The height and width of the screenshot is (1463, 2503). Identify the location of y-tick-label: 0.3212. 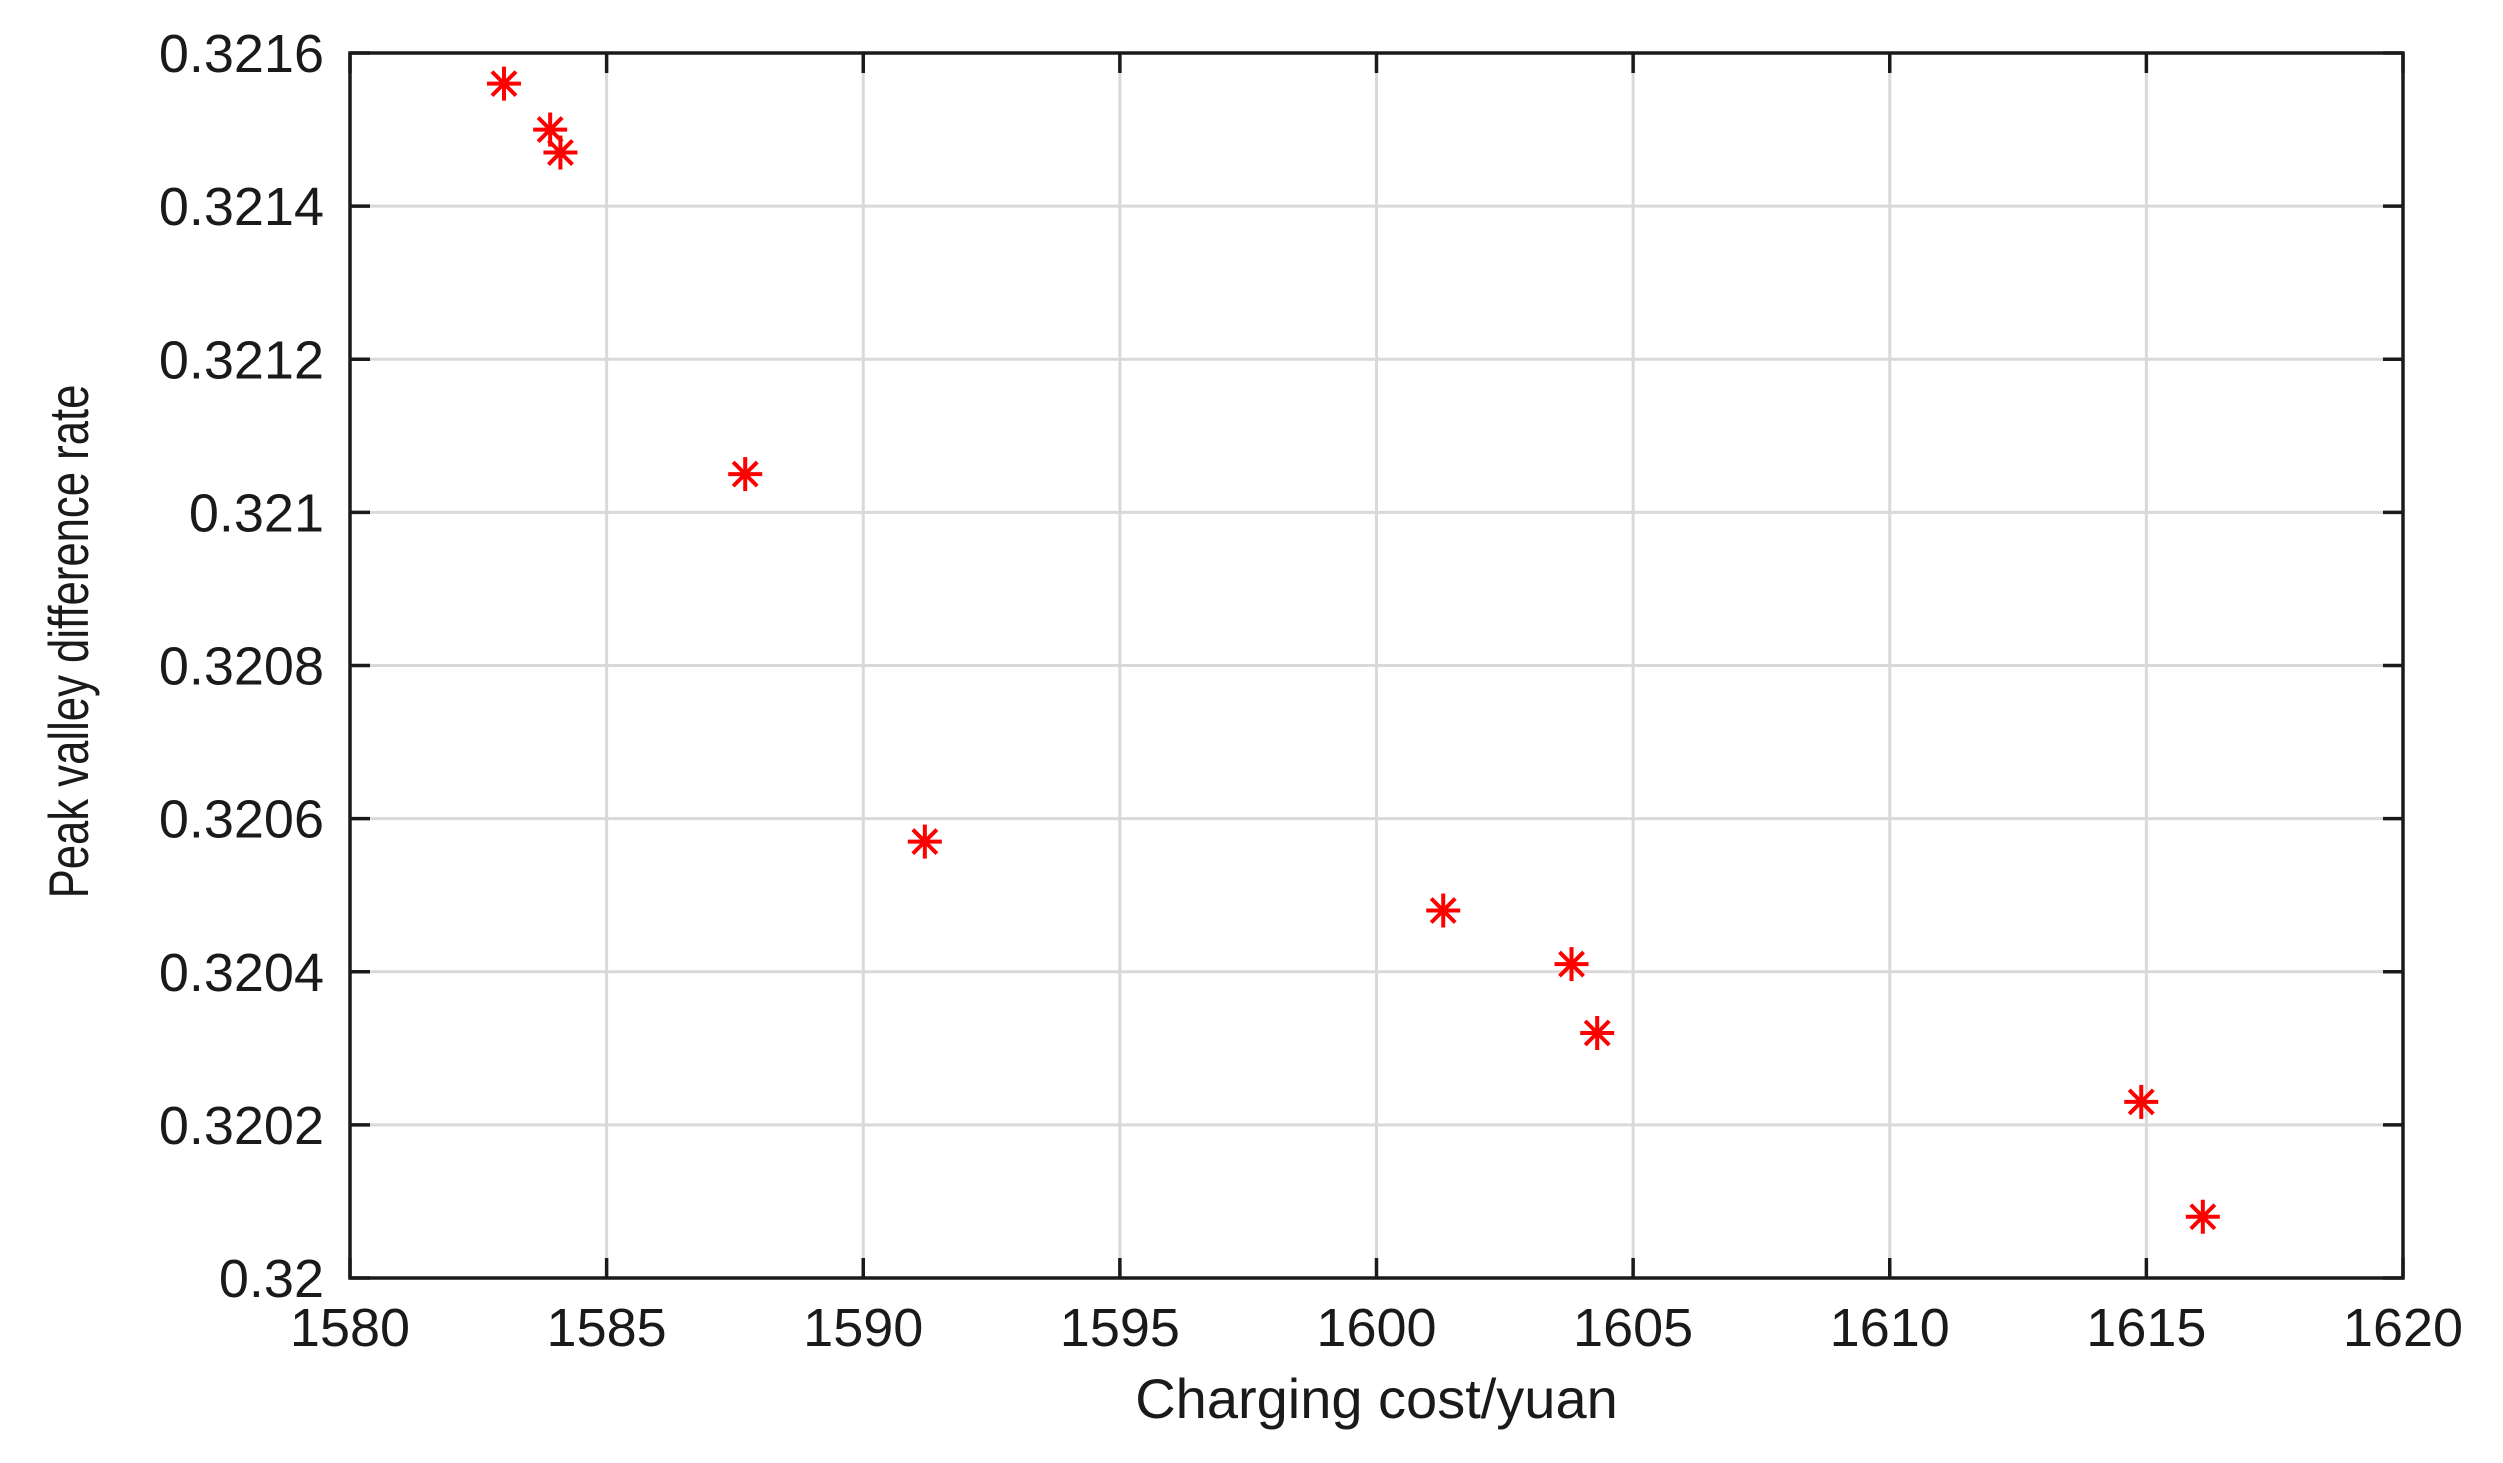
(241, 360).